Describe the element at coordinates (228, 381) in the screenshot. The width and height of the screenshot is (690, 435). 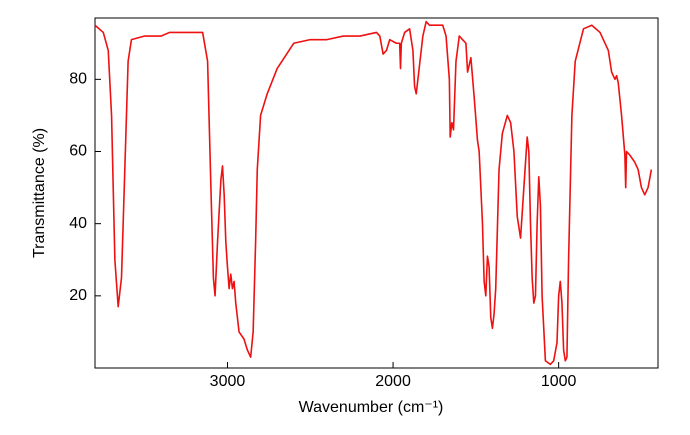
I see `x-tick-label: 3000` at that location.